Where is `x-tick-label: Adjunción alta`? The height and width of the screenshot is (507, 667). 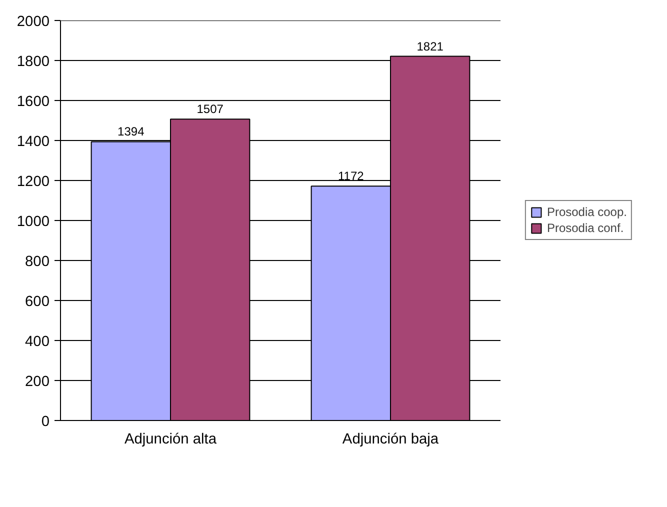 x-tick-label: Adjunción alta is located at coordinates (171, 440).